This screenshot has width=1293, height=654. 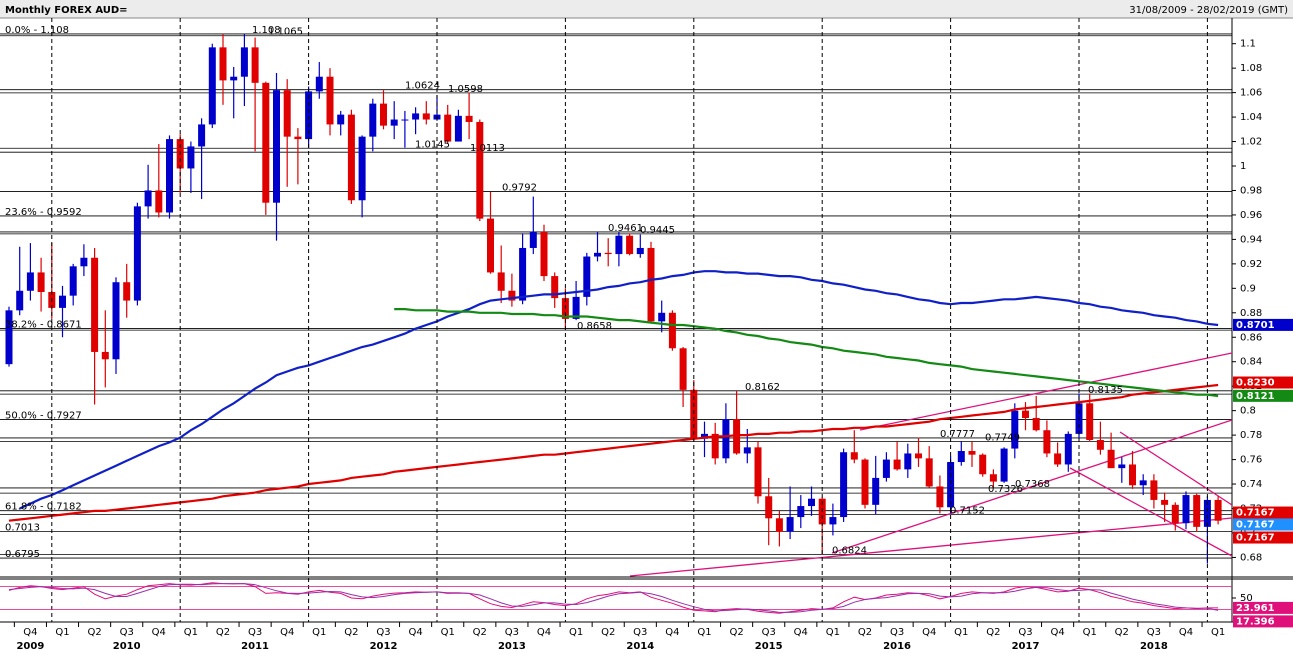 What do you see at coordinates (957, 434) in the screenshot?
I see `price-annotation: 0.7777` at bounding box center [957, 434].